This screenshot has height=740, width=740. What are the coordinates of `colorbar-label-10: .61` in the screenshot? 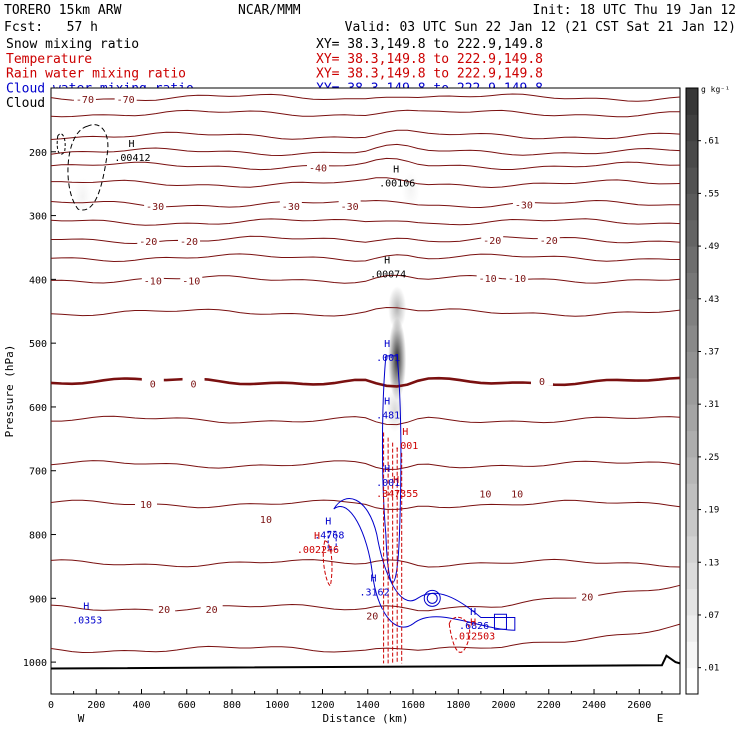 It's located at (711, 142).